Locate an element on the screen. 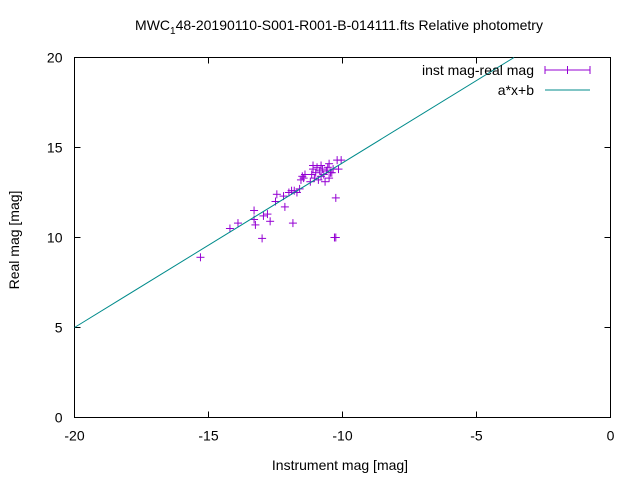  x-tick-label: -5 is located at coordinates (476, 436).